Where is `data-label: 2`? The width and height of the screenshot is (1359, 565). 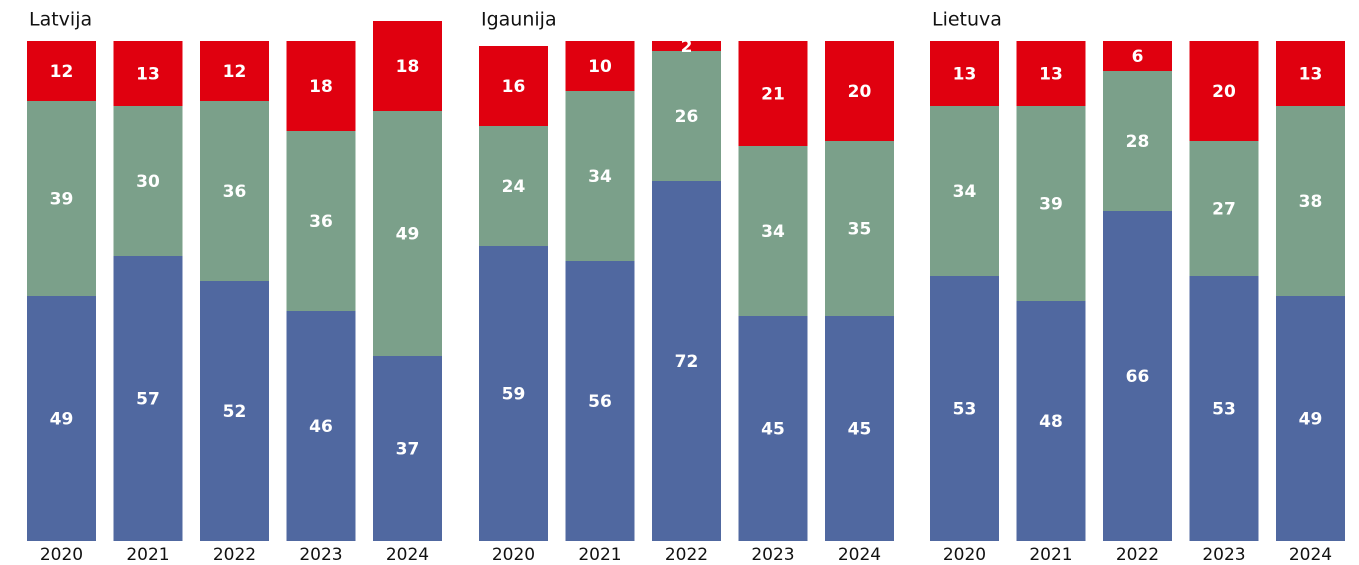
data-label: 2 is located at coordinates (687, 47).